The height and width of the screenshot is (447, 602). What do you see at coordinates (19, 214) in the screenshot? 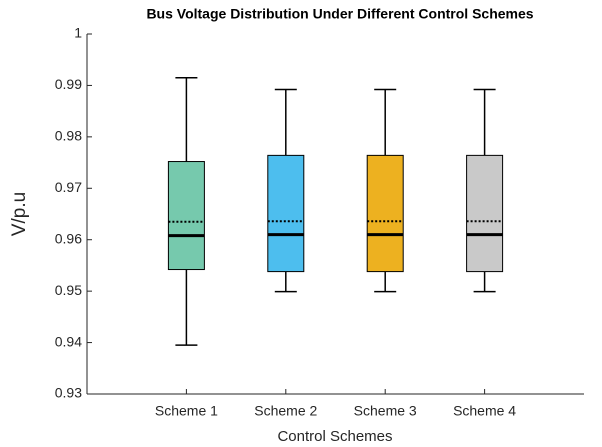
I see `y-axis-label: V/p.u` at bounding box center [19, 214].